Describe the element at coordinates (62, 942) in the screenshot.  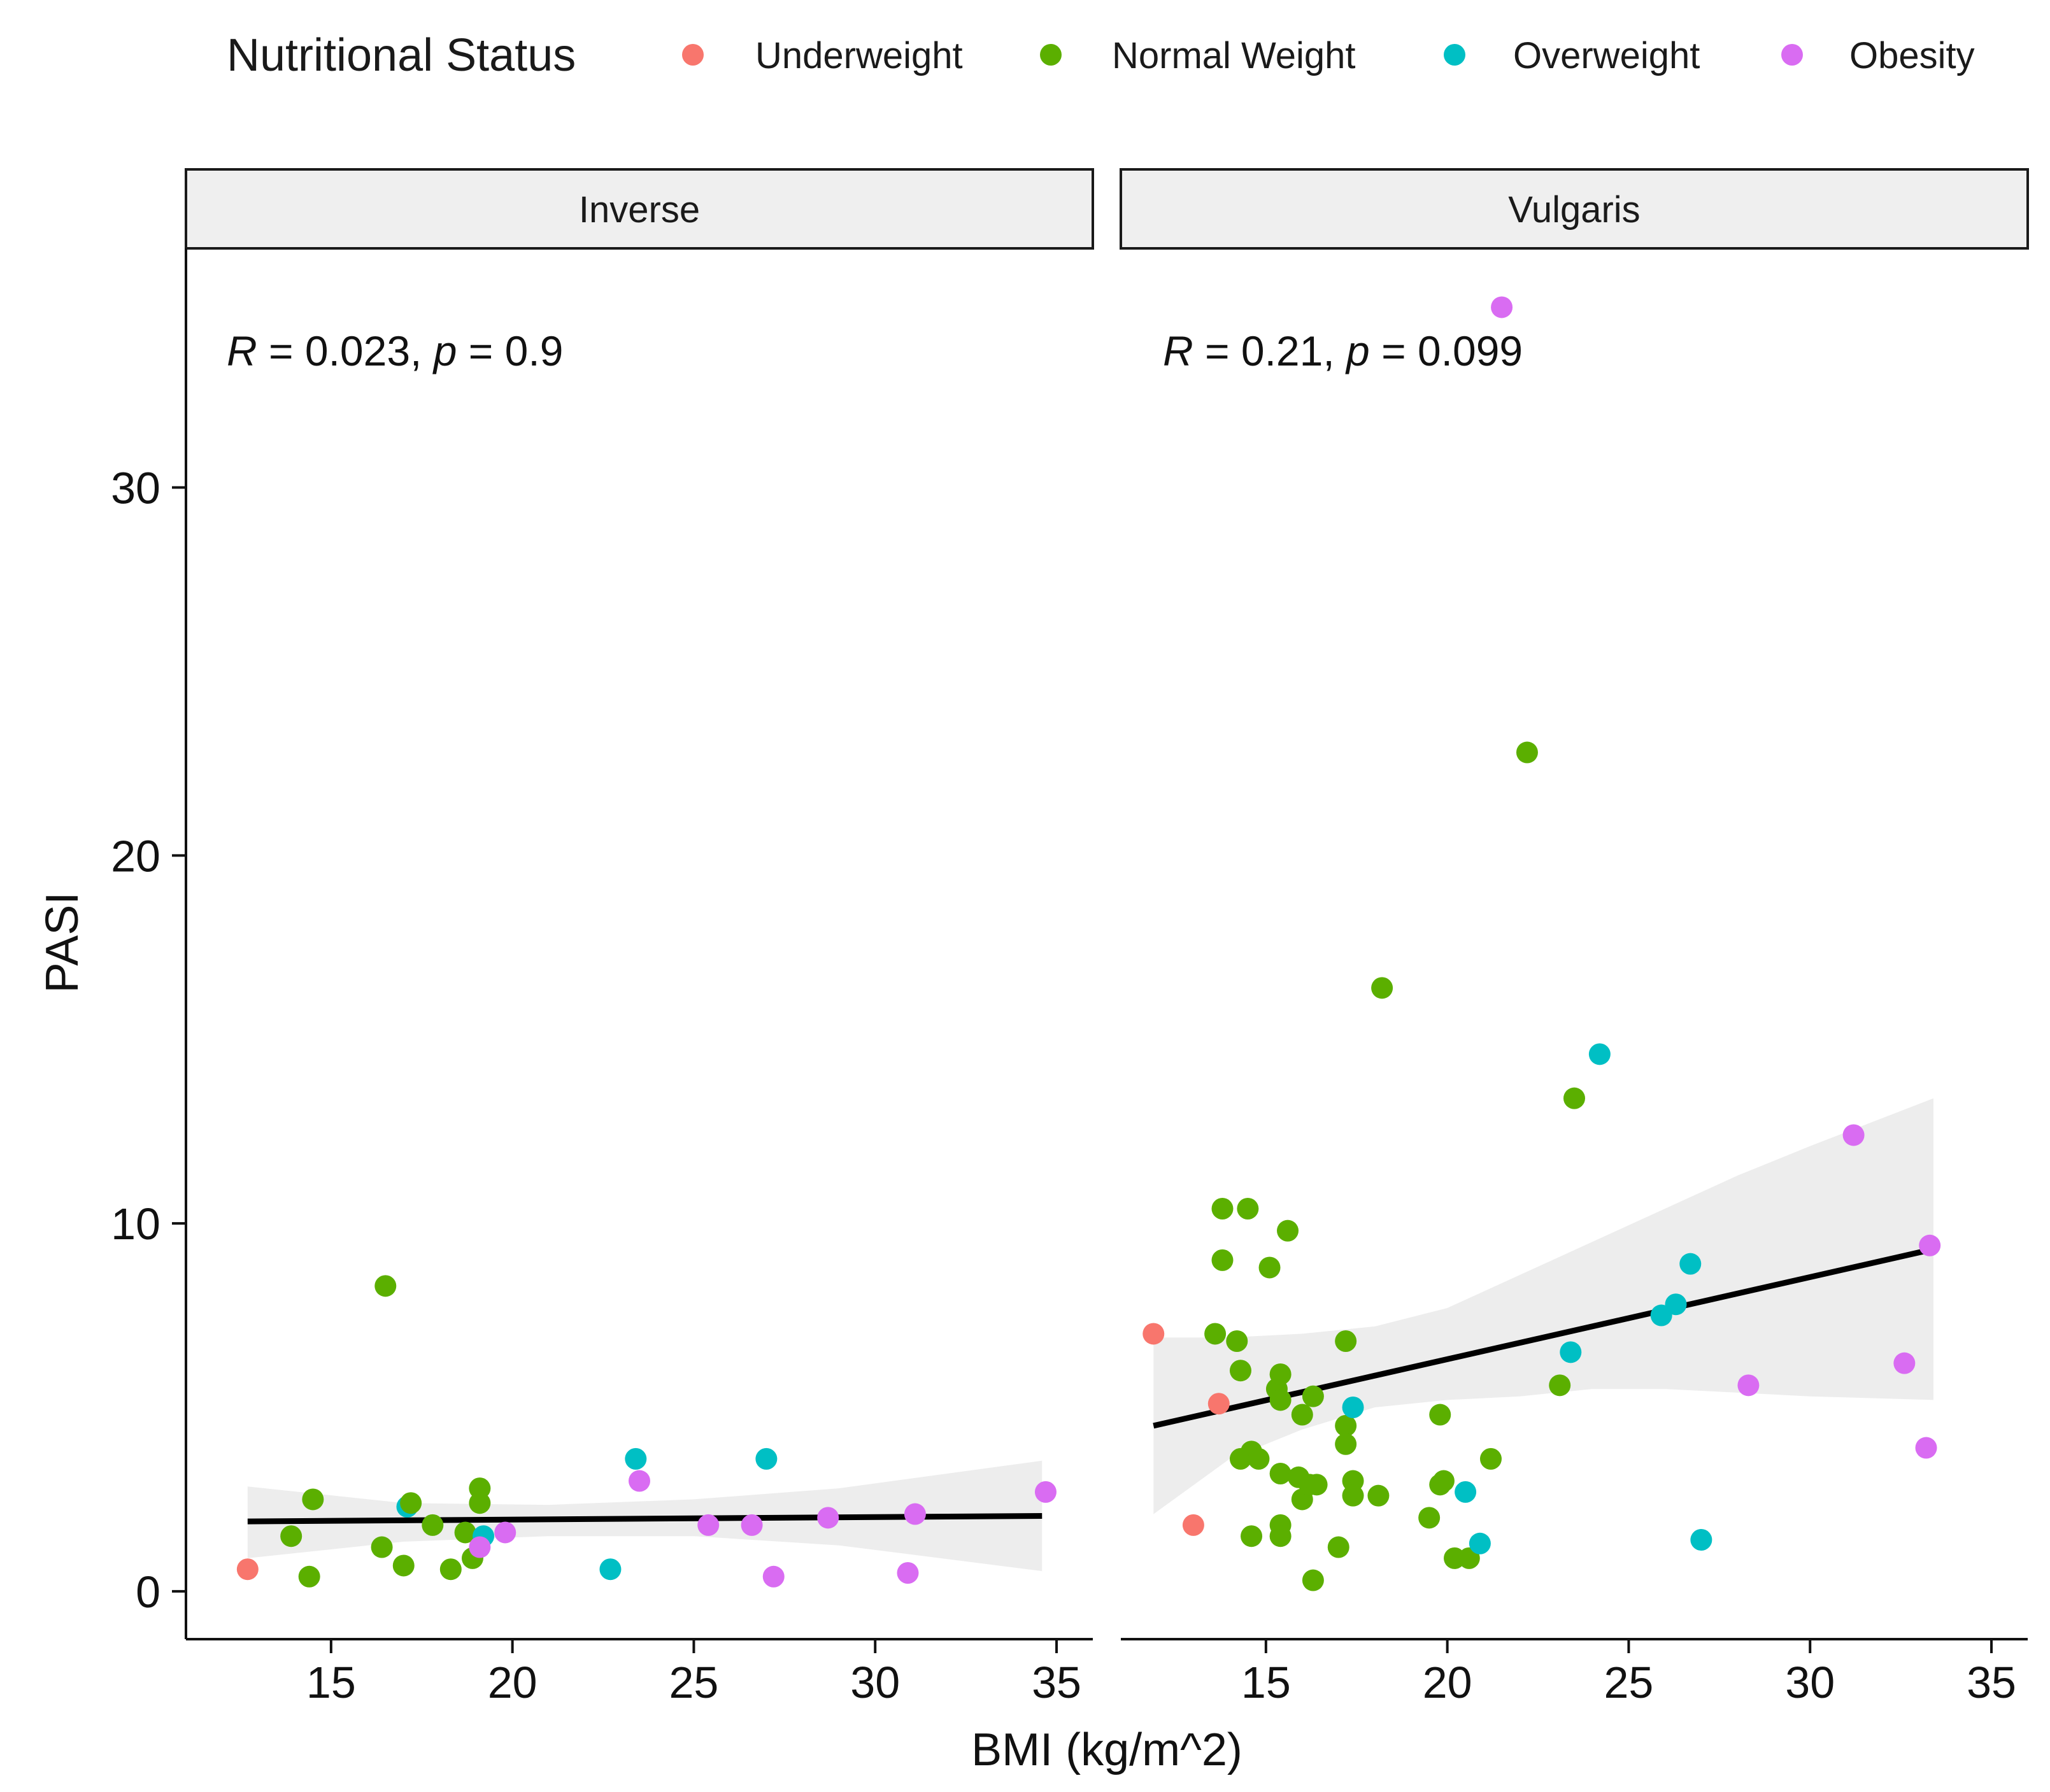
I see `y-axis-title: PASI` at that location.